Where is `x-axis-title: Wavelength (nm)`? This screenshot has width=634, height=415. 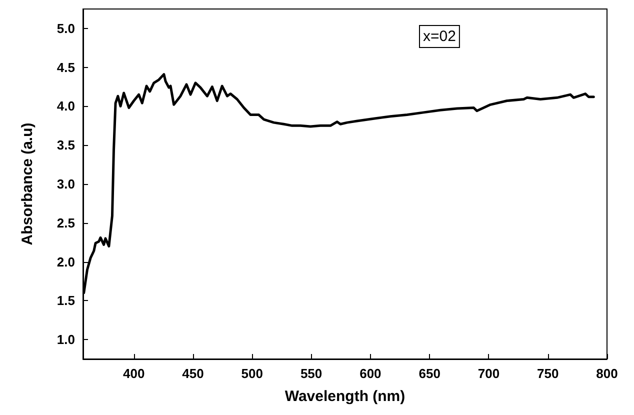 x-axis-title: Wavelength (nm) is located at coordinates (345, 396).